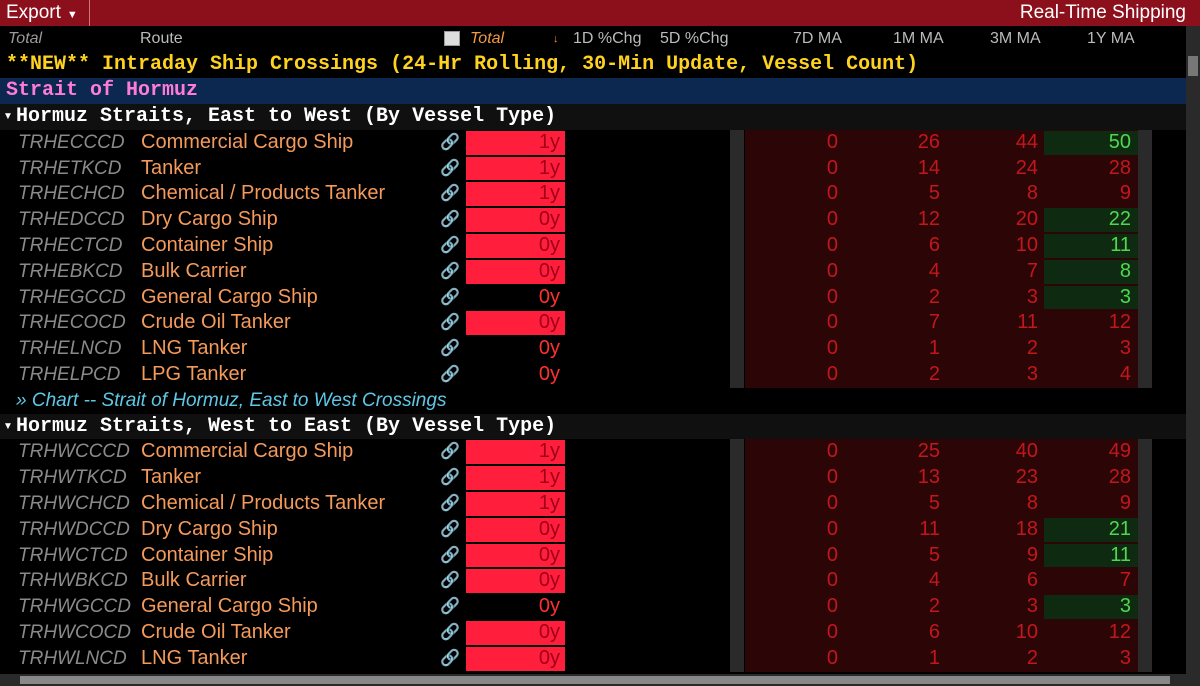 The height and width of the screenshot is (686, 1200). I want to click on ma-3m: 6, so click(1032, 580).